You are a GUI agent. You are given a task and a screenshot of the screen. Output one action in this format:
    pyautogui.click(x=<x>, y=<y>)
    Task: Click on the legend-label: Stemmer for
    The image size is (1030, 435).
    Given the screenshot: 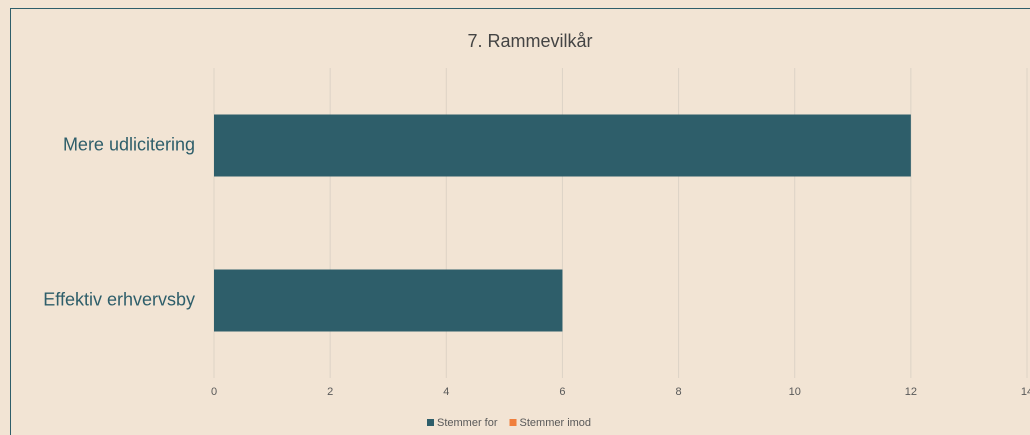 What is the action you would take?
    pyautogui.click(x=467, y=423)
    